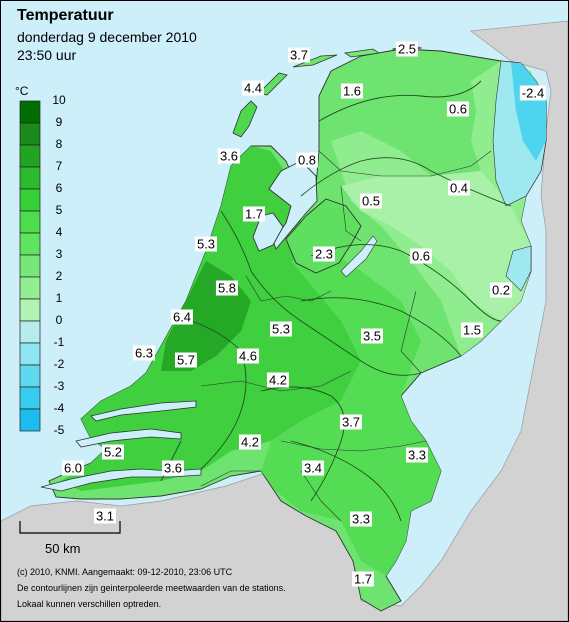 This screenshot has width=569, height=622. Describe the element at coordinates (501, 290) in the screenshot. I see `temperature-label: 0.2` at that location.